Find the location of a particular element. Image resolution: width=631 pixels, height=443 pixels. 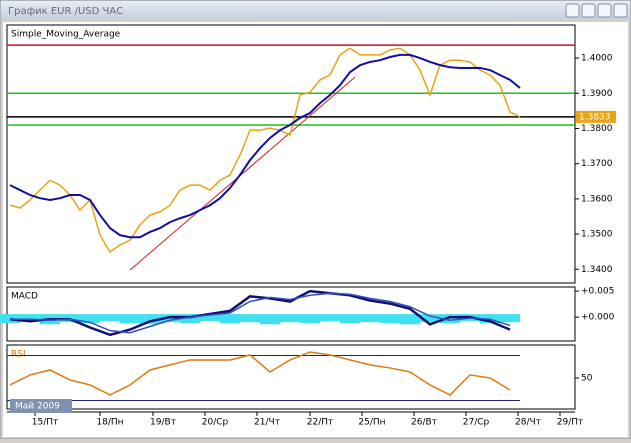

price-tick-label: 1.3800 is located at coordinates (597, 129).